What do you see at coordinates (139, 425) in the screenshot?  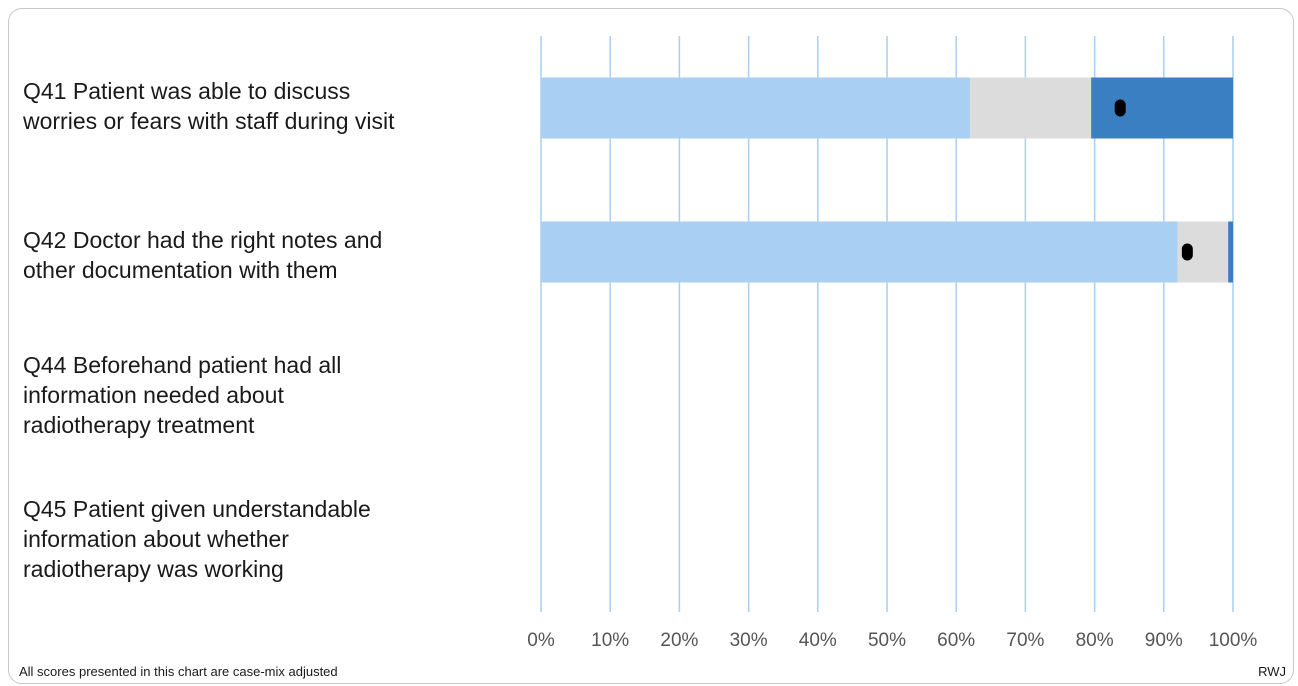 I see `question-label-line: radiotherapy treatment` at bounding box center [139, 425].